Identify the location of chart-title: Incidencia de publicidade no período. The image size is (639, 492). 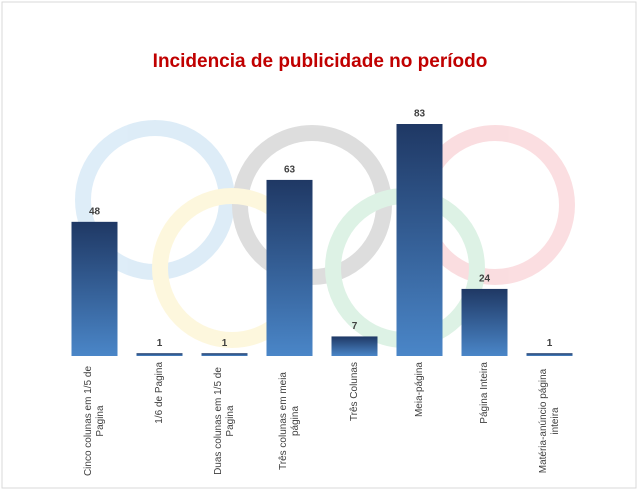
(320, 61).